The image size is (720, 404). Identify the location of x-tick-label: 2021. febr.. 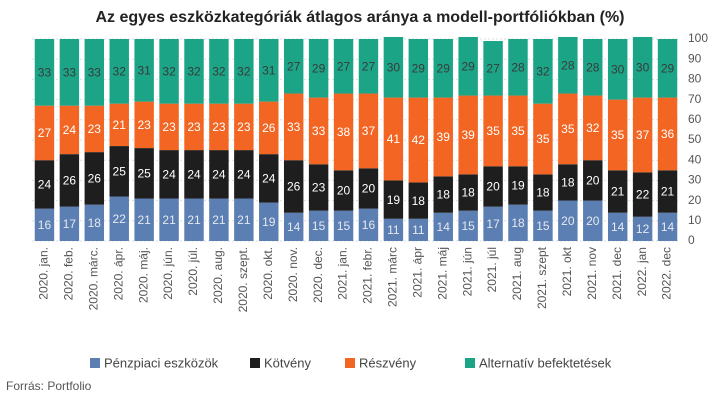
(368, 275).